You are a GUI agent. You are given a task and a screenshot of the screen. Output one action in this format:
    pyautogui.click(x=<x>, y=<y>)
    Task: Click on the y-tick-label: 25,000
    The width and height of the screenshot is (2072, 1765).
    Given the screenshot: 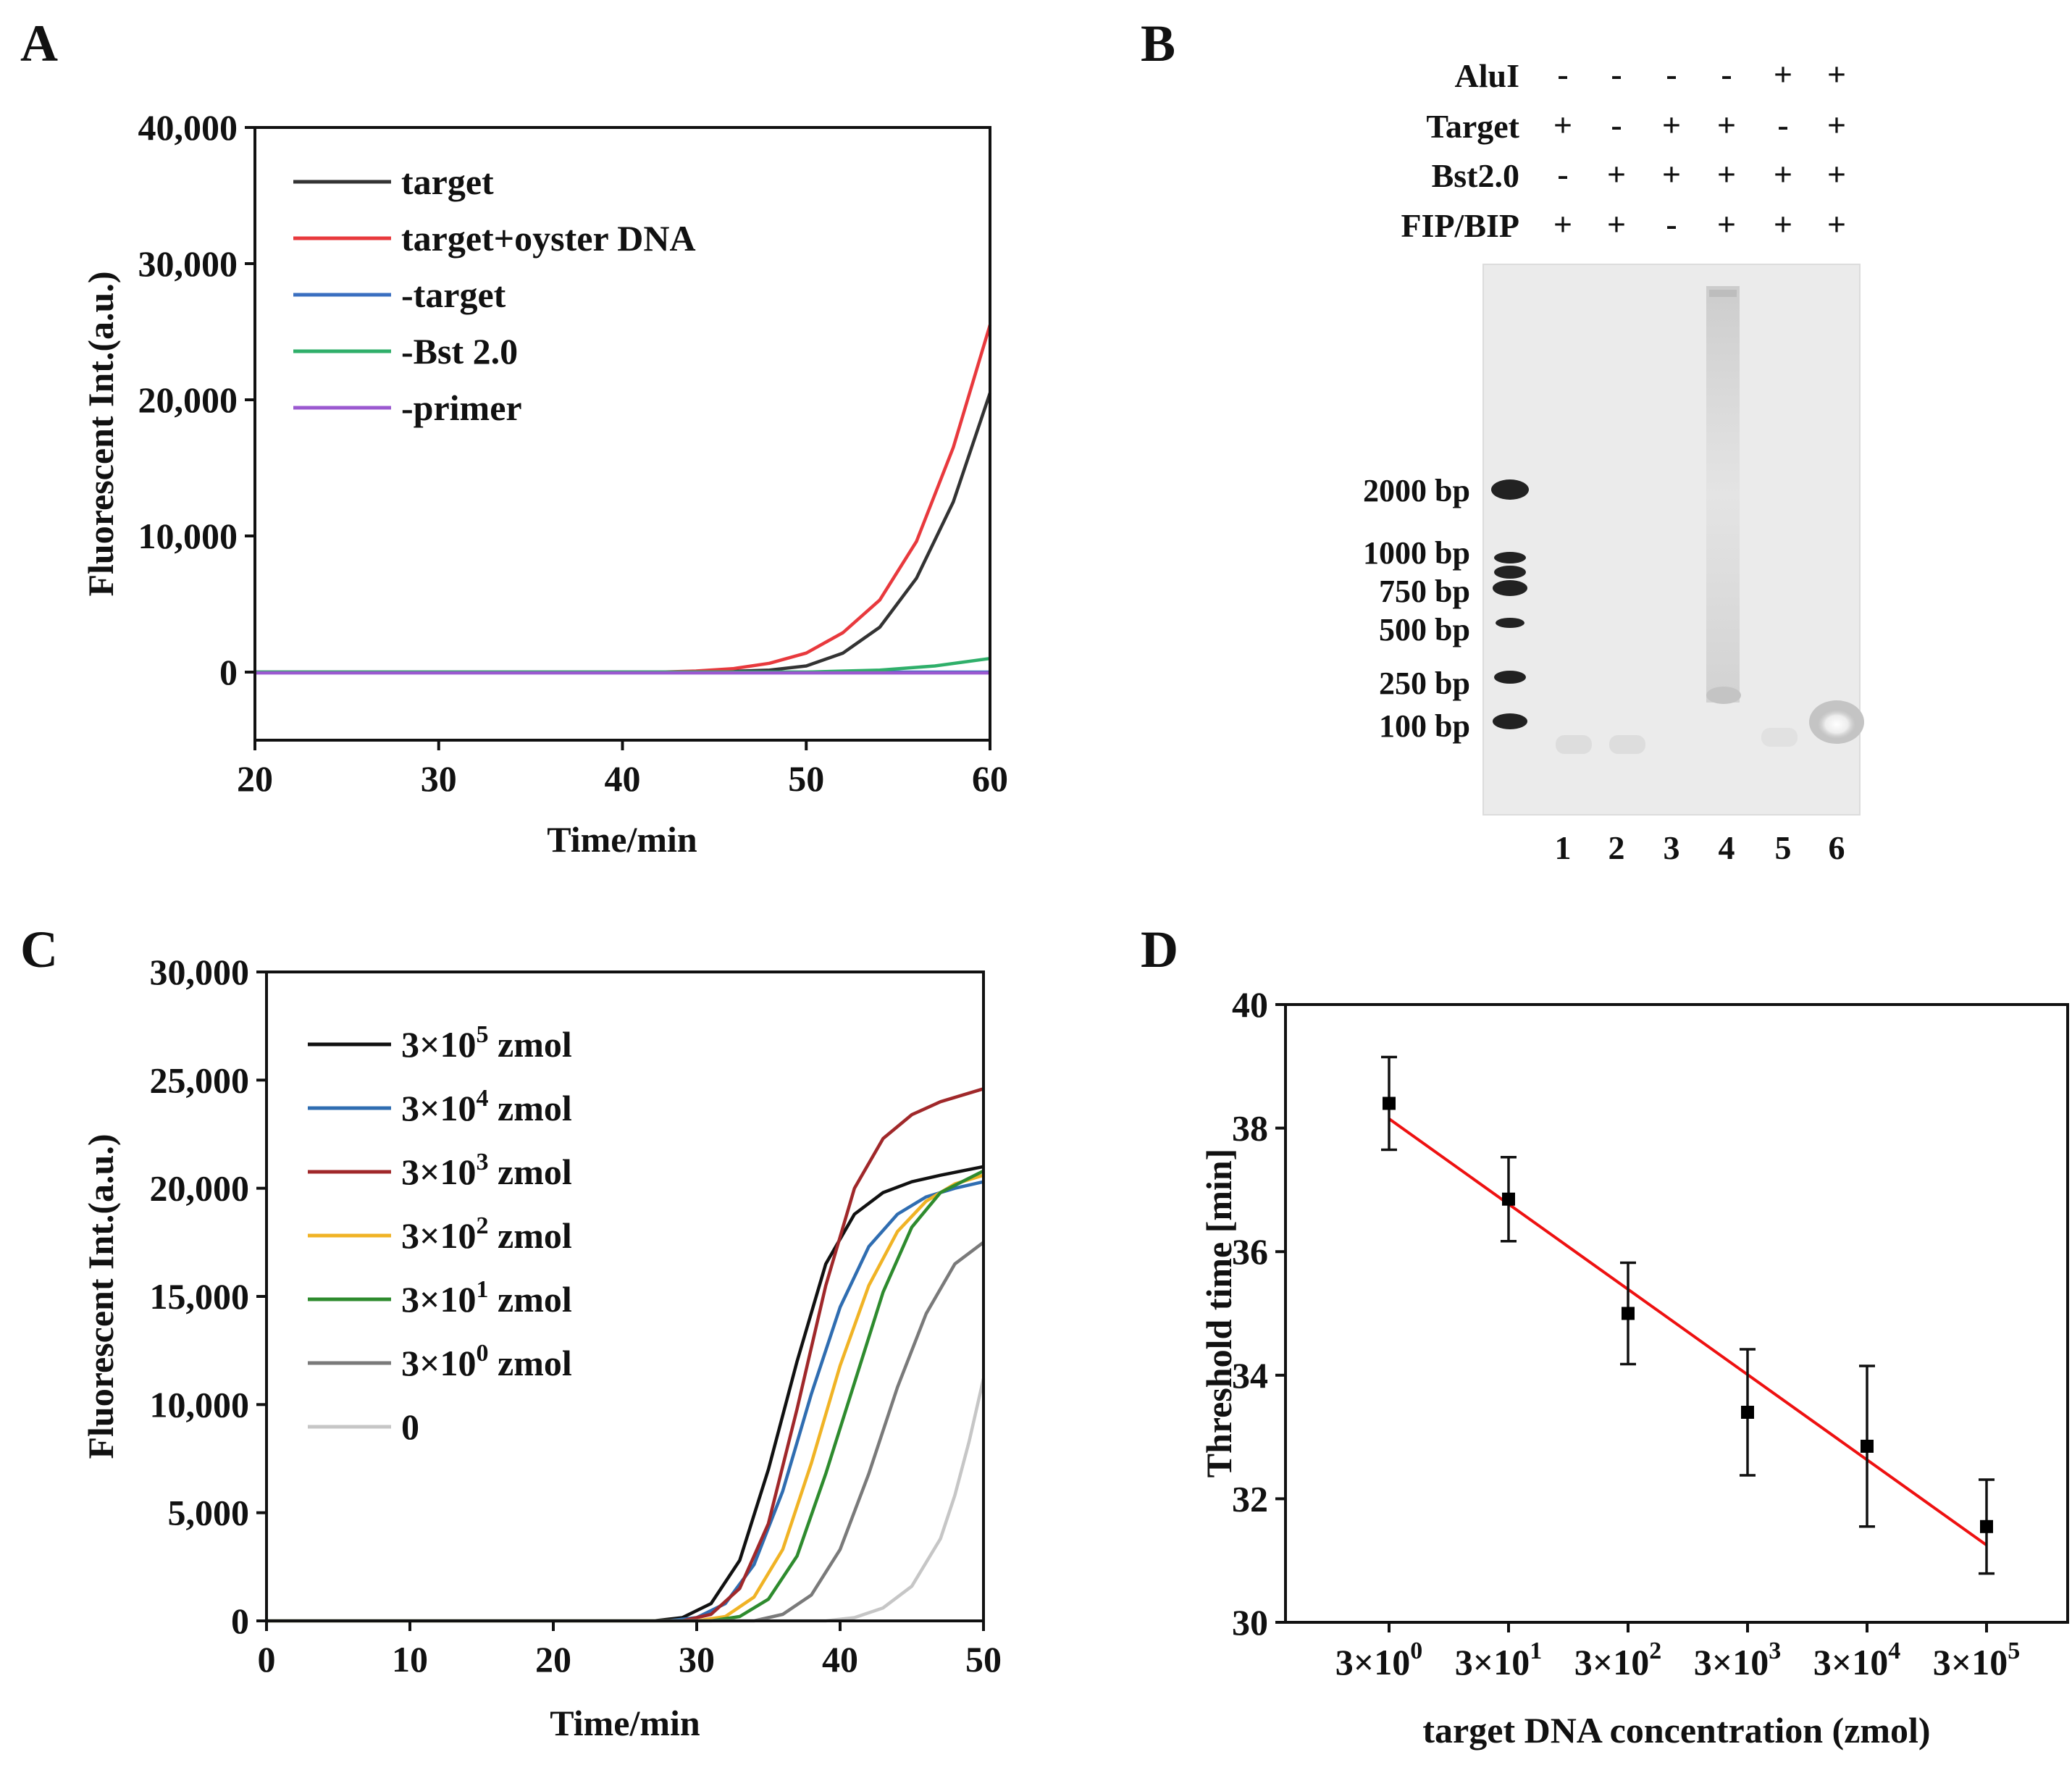 What is the action you would take?
    pyautogui.click(x=200, y=1080)
    